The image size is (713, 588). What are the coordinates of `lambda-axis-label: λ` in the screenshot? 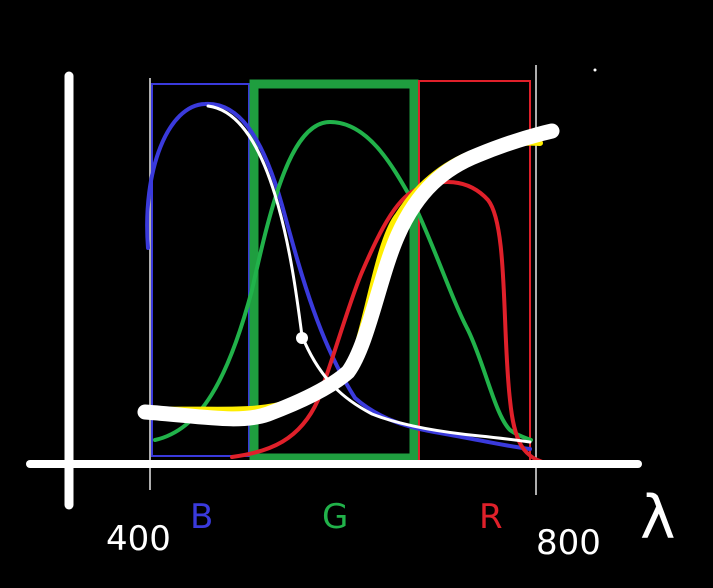 It's located at (658, 518).